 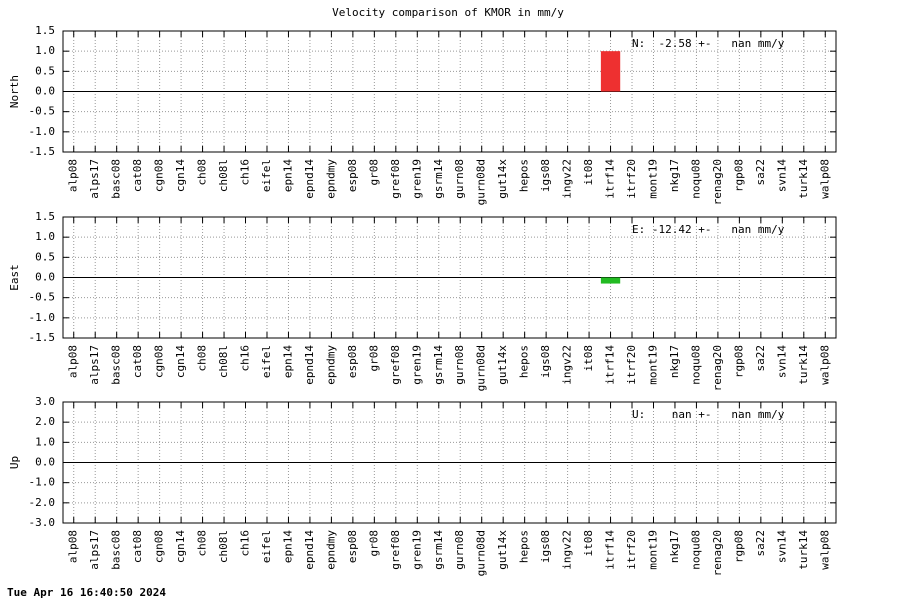 What do you see at coordinates (373, 543) in the screenshot?
I see `x-tick-label: gr08` at bounding box center [373, 543].